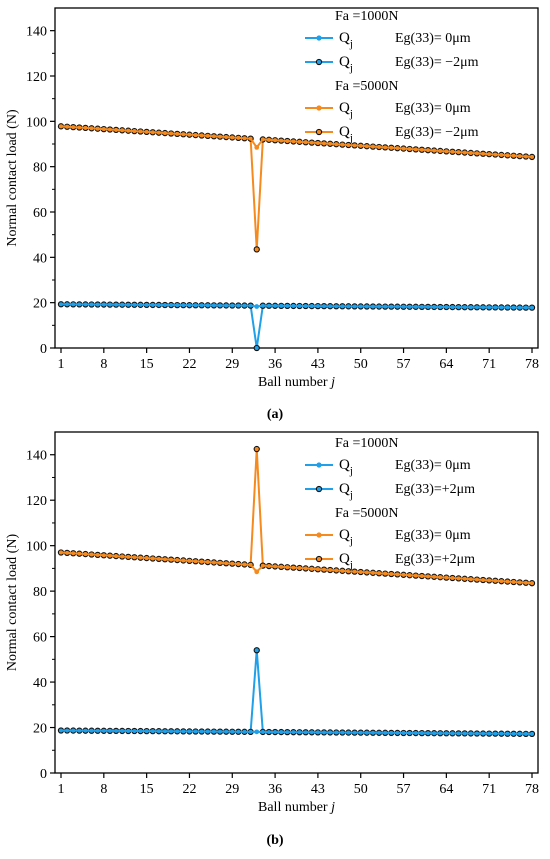 The image size is (550, 859). I want to click on panel-caption: (a), so click(275, 414).